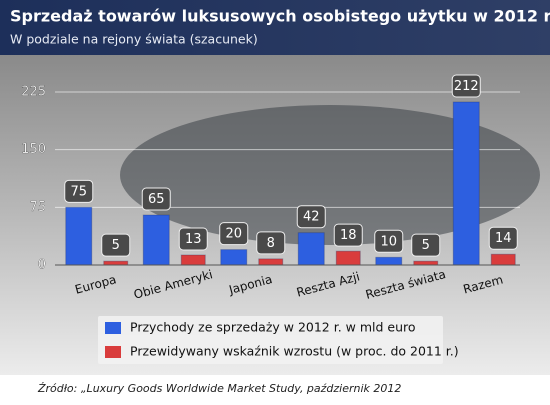 Image resolution: width=550 pixels, height=405 pixels. What do you see at coordinates (134, 39) in the screenshot?
I see `chart-subtitle: W podziale na rejony świata (szacunek)` at bounding box center [134, 39].